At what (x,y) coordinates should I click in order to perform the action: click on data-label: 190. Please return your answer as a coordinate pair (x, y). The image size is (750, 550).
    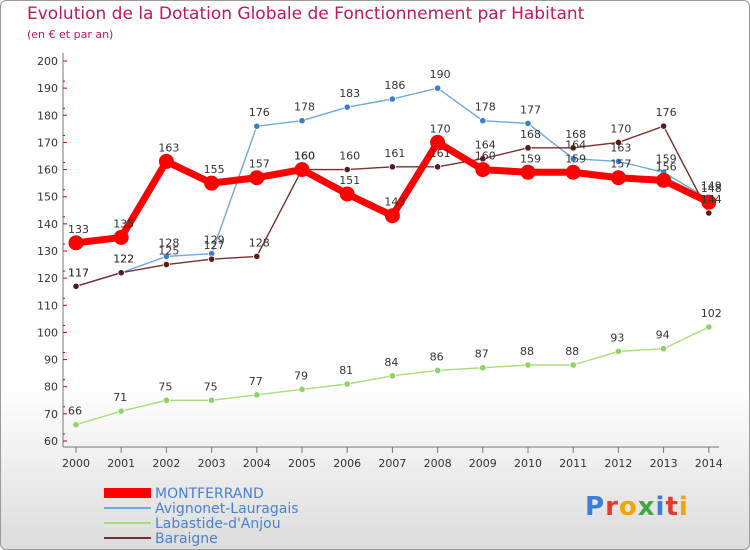
    Looking at the image, I should click on (440, 74).